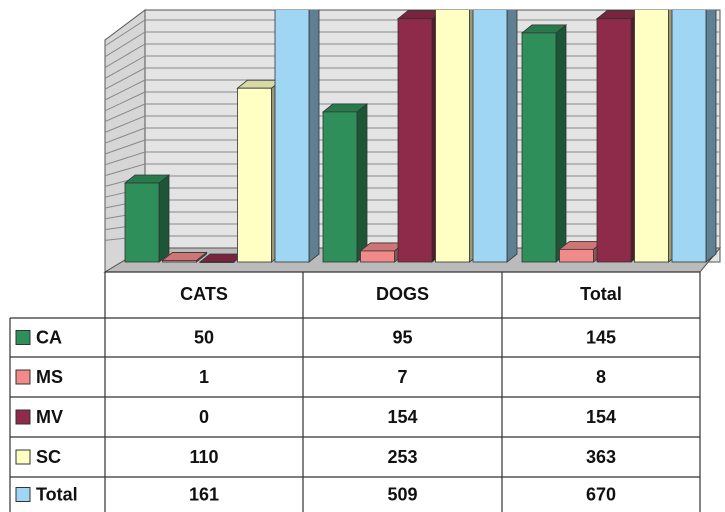  Describe the element at coordinates (402, 294) in the screenshot. I see `column-header: DOGS` at that location.